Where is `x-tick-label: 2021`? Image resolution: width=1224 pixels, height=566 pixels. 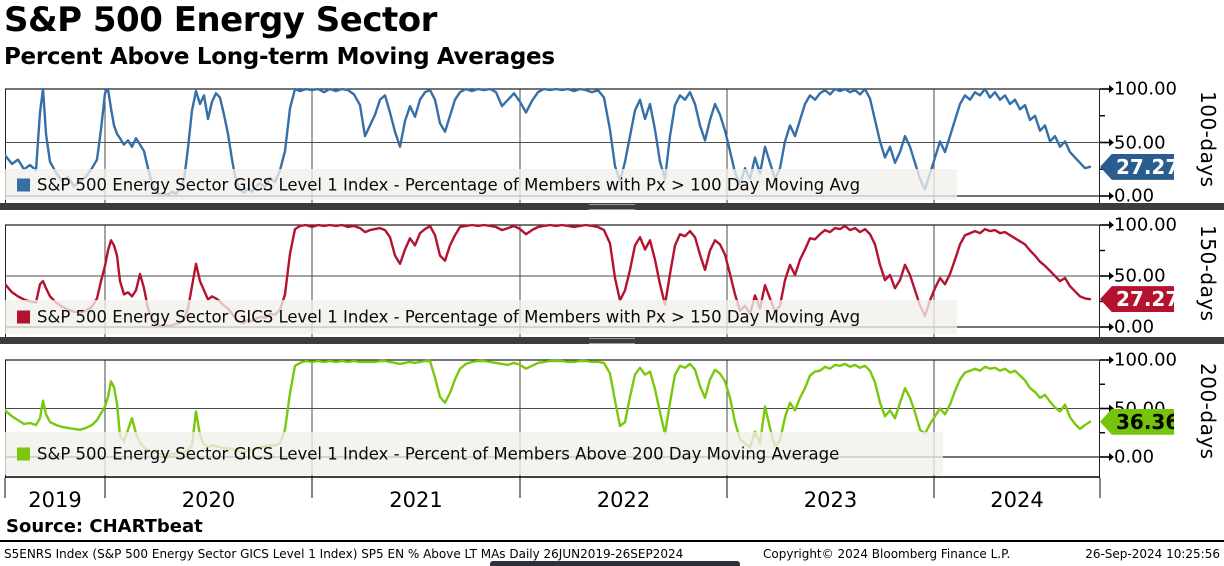
x-tick-label: 2021 is located at coordinates (416, 500).